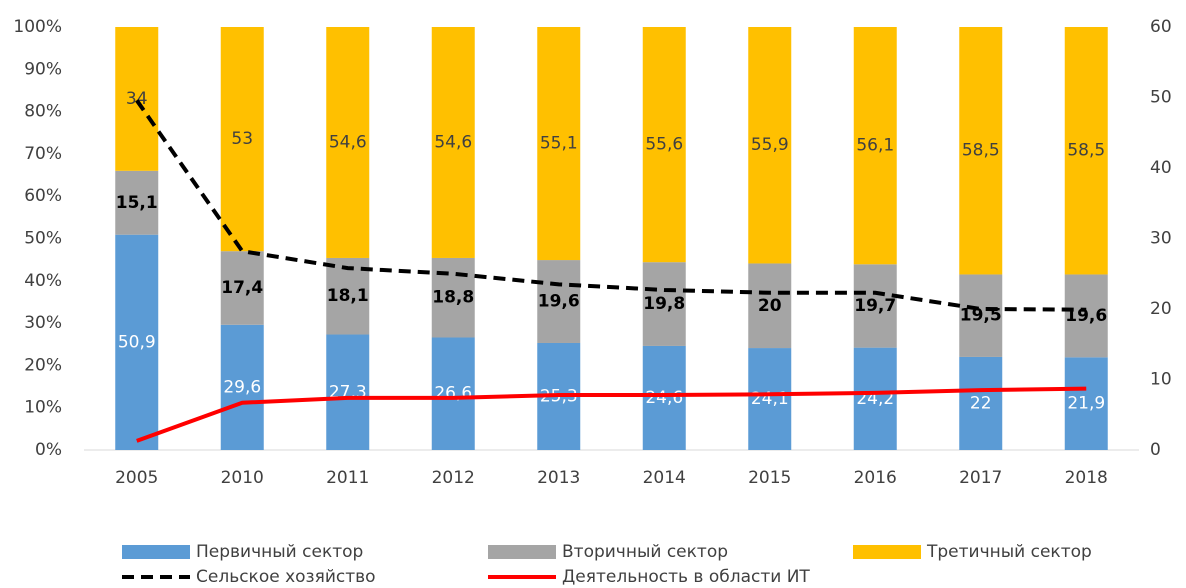 This screenshot has height=588, width=1186. What do you see at coordinates (348, 296) in the screenshot?
I see `data-label: 18,1` at bounding box center [348, 296].